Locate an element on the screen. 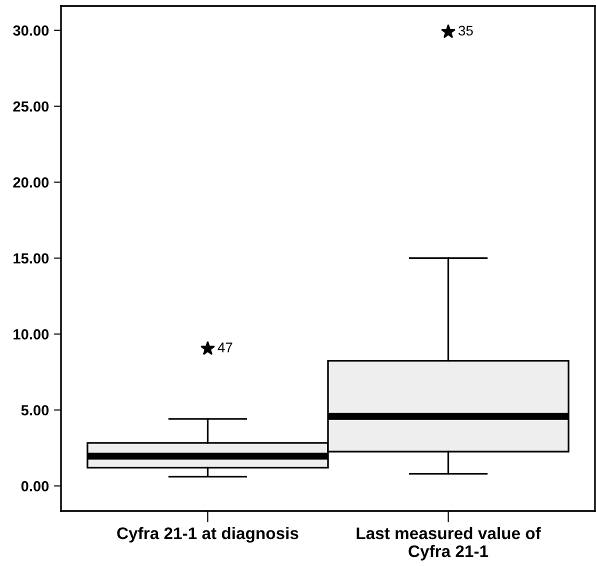  y-tick-label: 20.00 is located at coordinates (31, 182).